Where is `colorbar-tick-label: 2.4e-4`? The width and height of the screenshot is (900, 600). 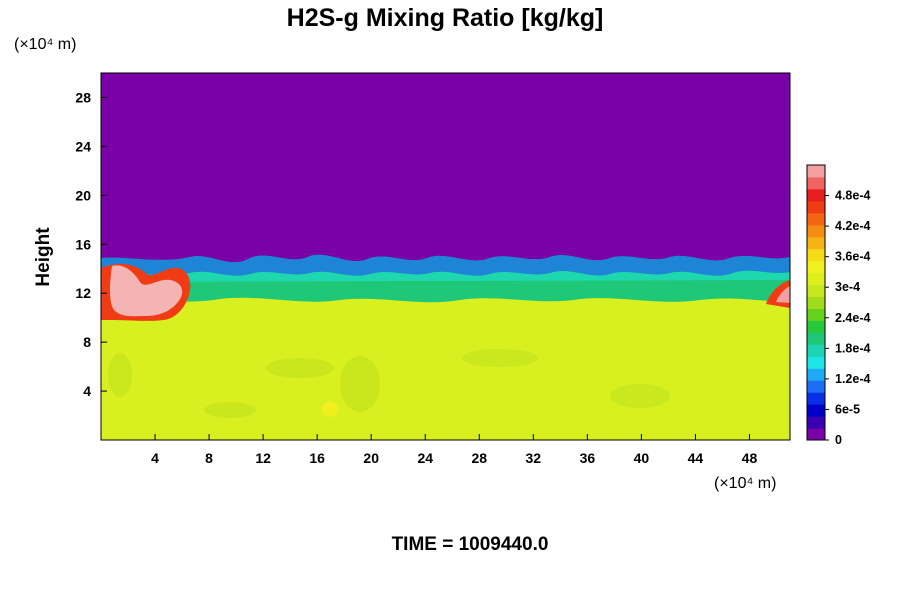 colorbar-tick-label: 2.4e-4 is located at coordinates (852, 318).